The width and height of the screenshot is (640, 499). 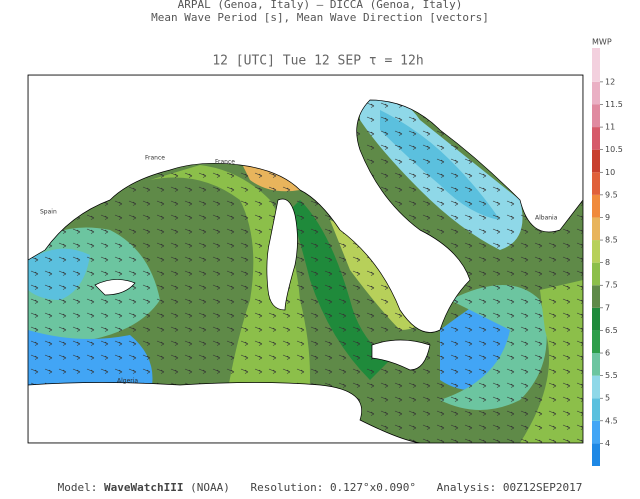 What do you see at coordinates (611, 240) in the screenshot?
I see `colorbar-tick-label: 8.5` at bounding box center [611, 240].